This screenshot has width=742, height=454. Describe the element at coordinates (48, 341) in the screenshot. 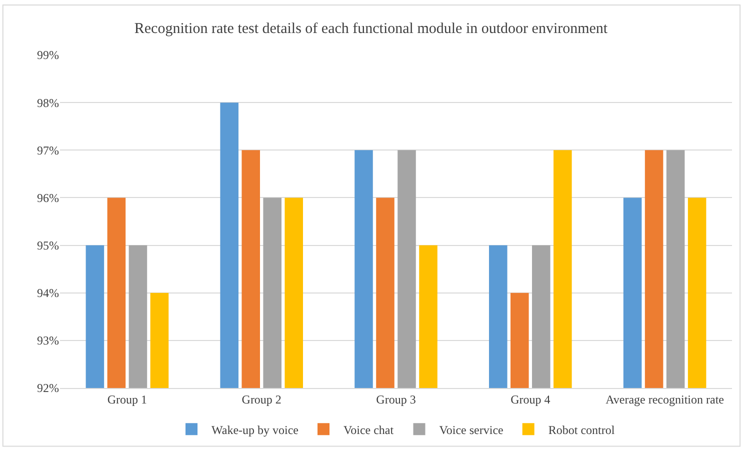

I see `y-tick-label: 93%` at that location.